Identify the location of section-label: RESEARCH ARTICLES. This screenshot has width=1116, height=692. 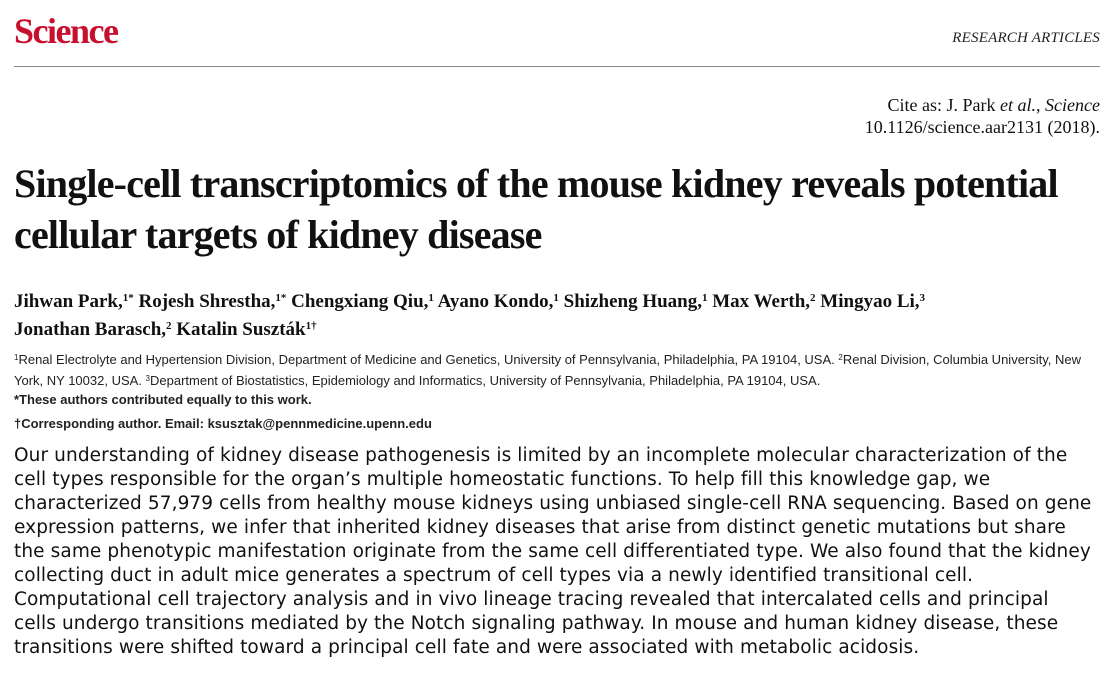
(1026, 38).